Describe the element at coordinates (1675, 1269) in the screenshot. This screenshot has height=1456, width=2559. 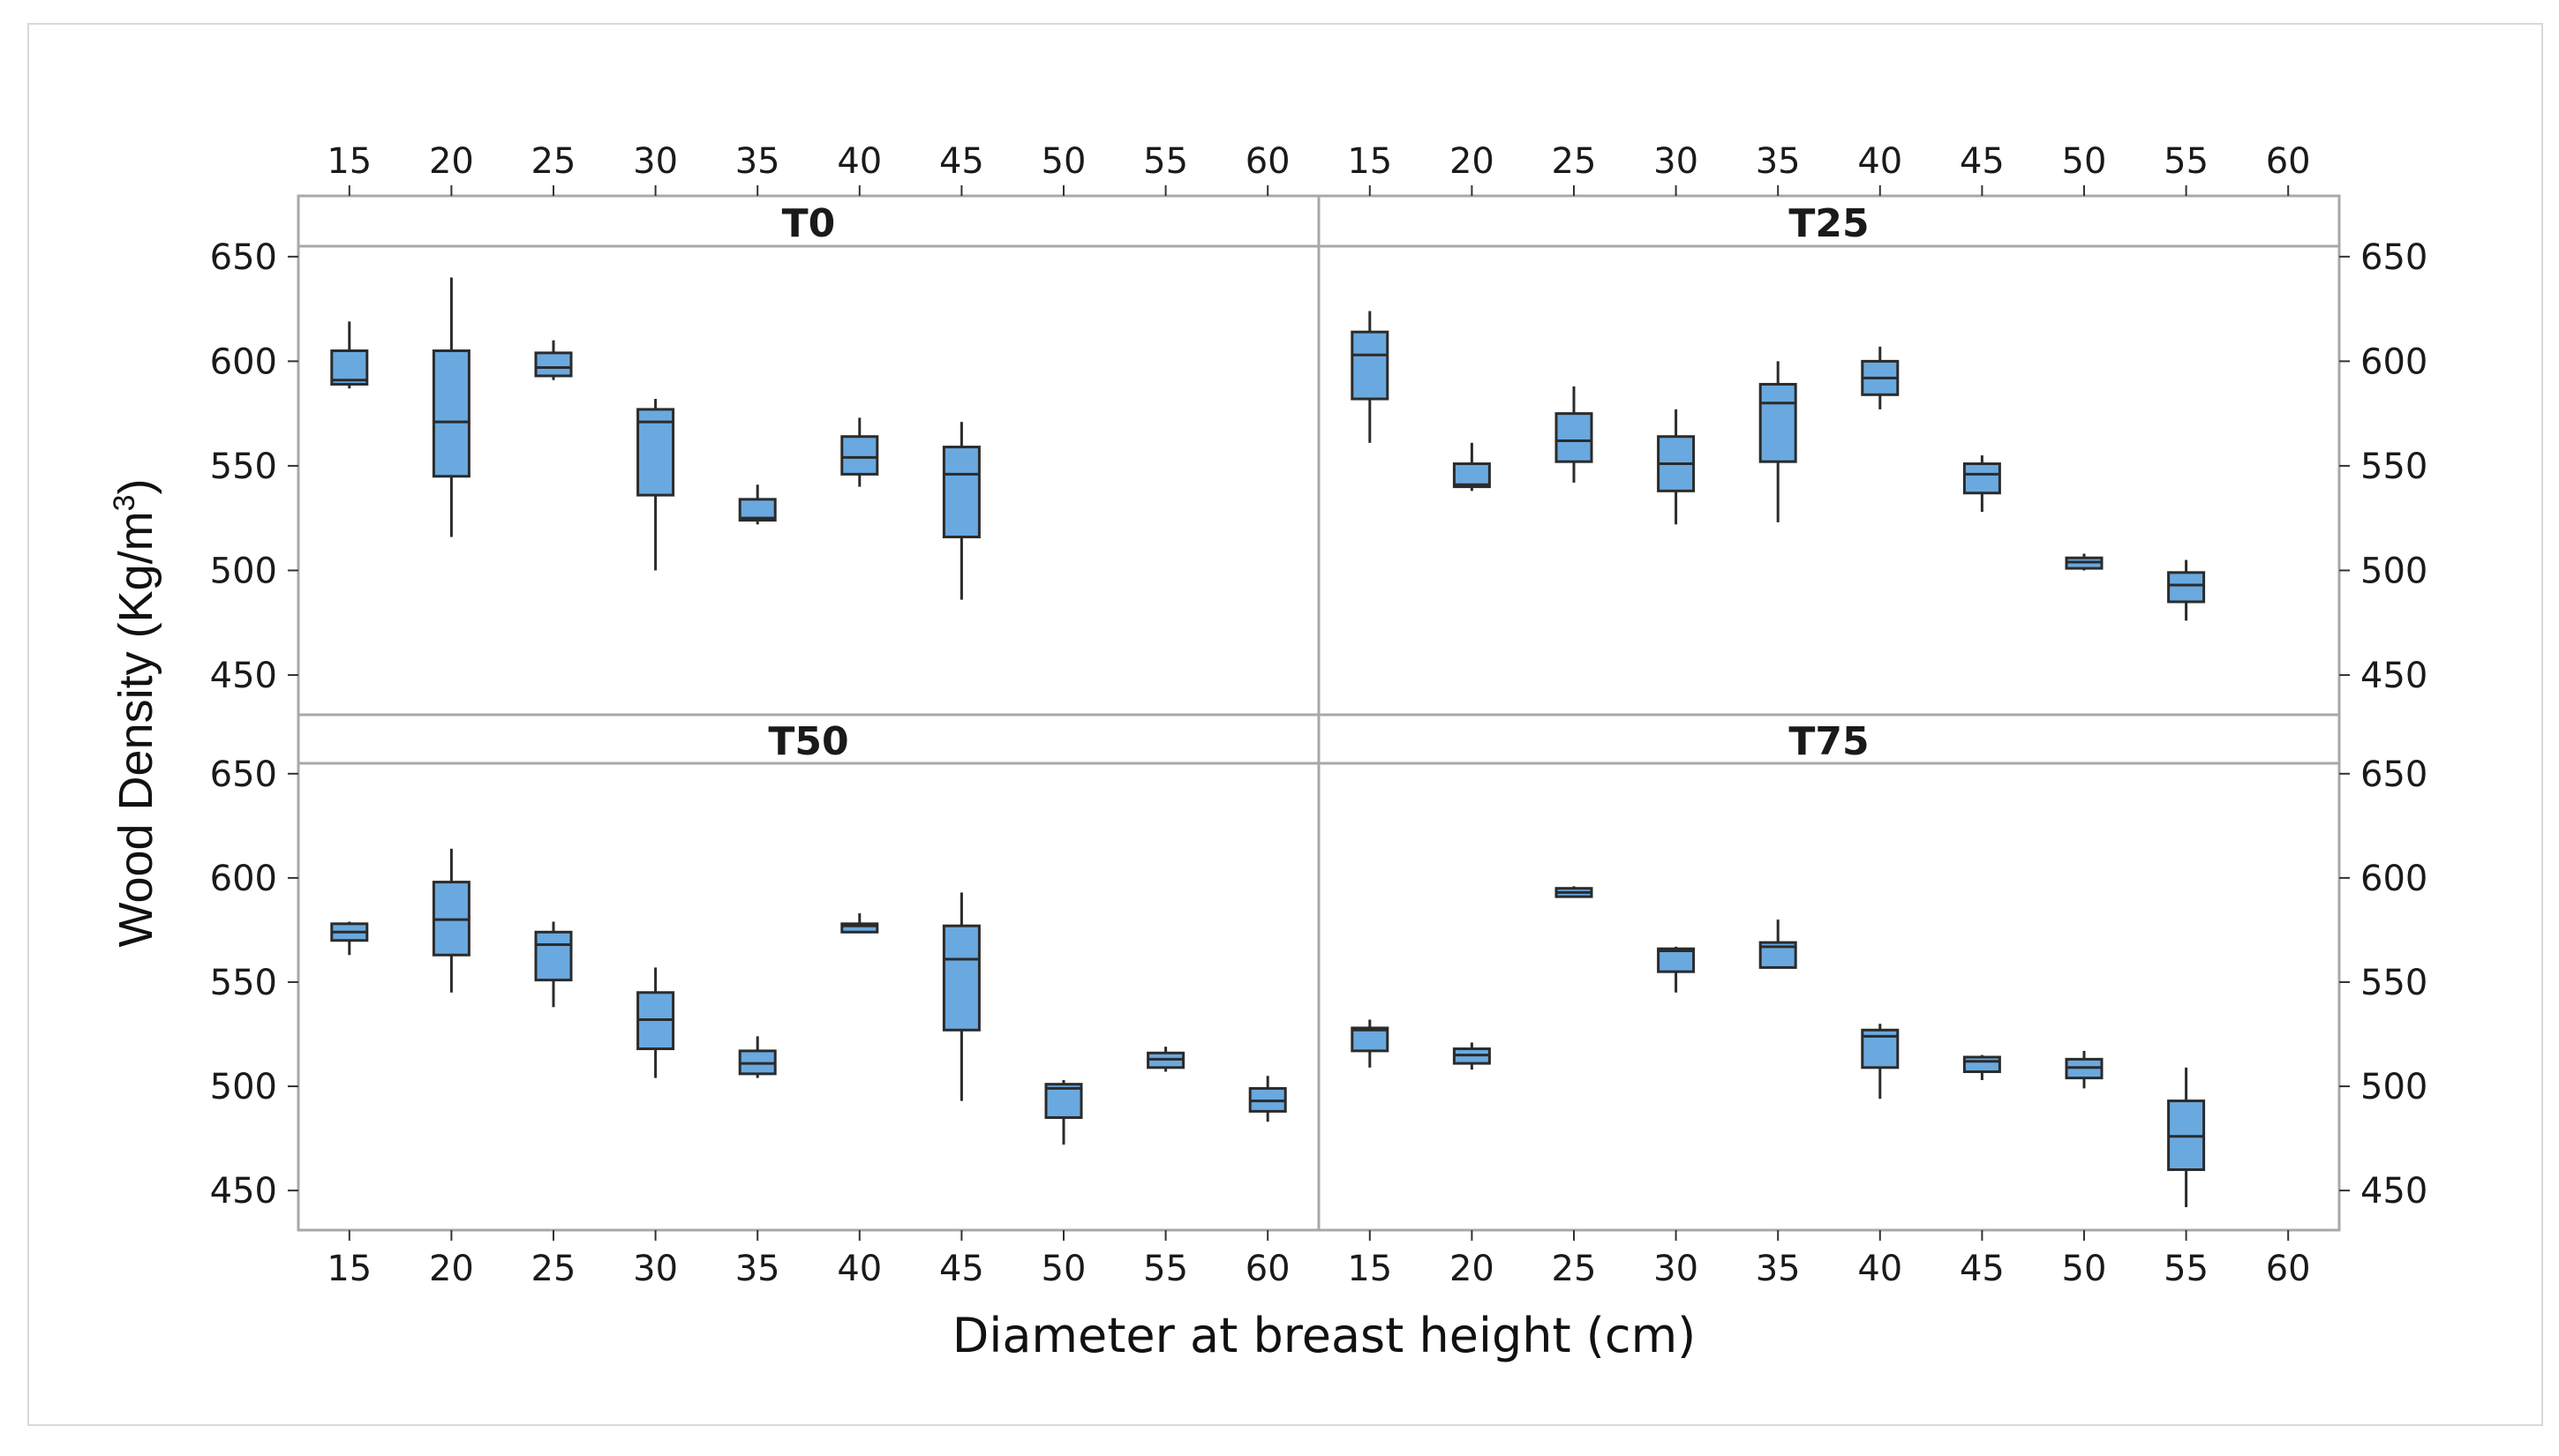
I see `x-tick-label-bottom: 30` at that location.